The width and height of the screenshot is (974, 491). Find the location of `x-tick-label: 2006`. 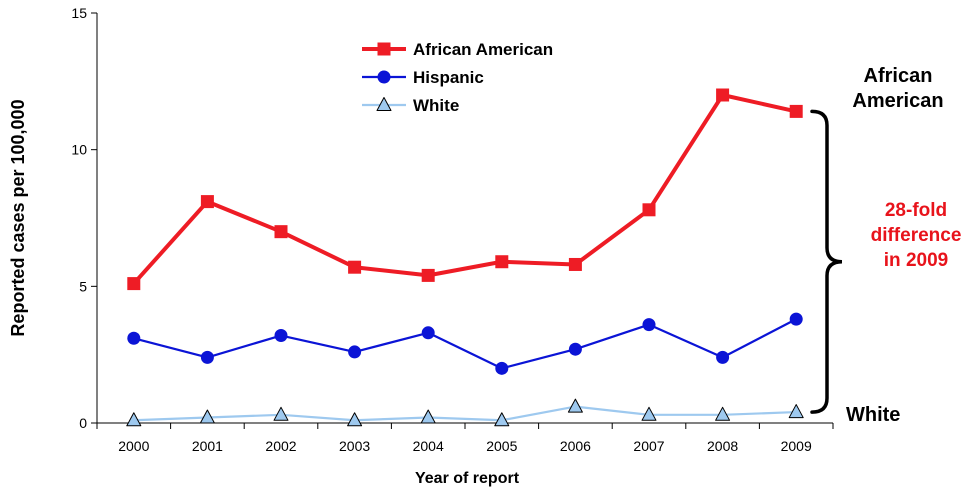

x-tick-label: 2006 is located at coordinates (575, 446).